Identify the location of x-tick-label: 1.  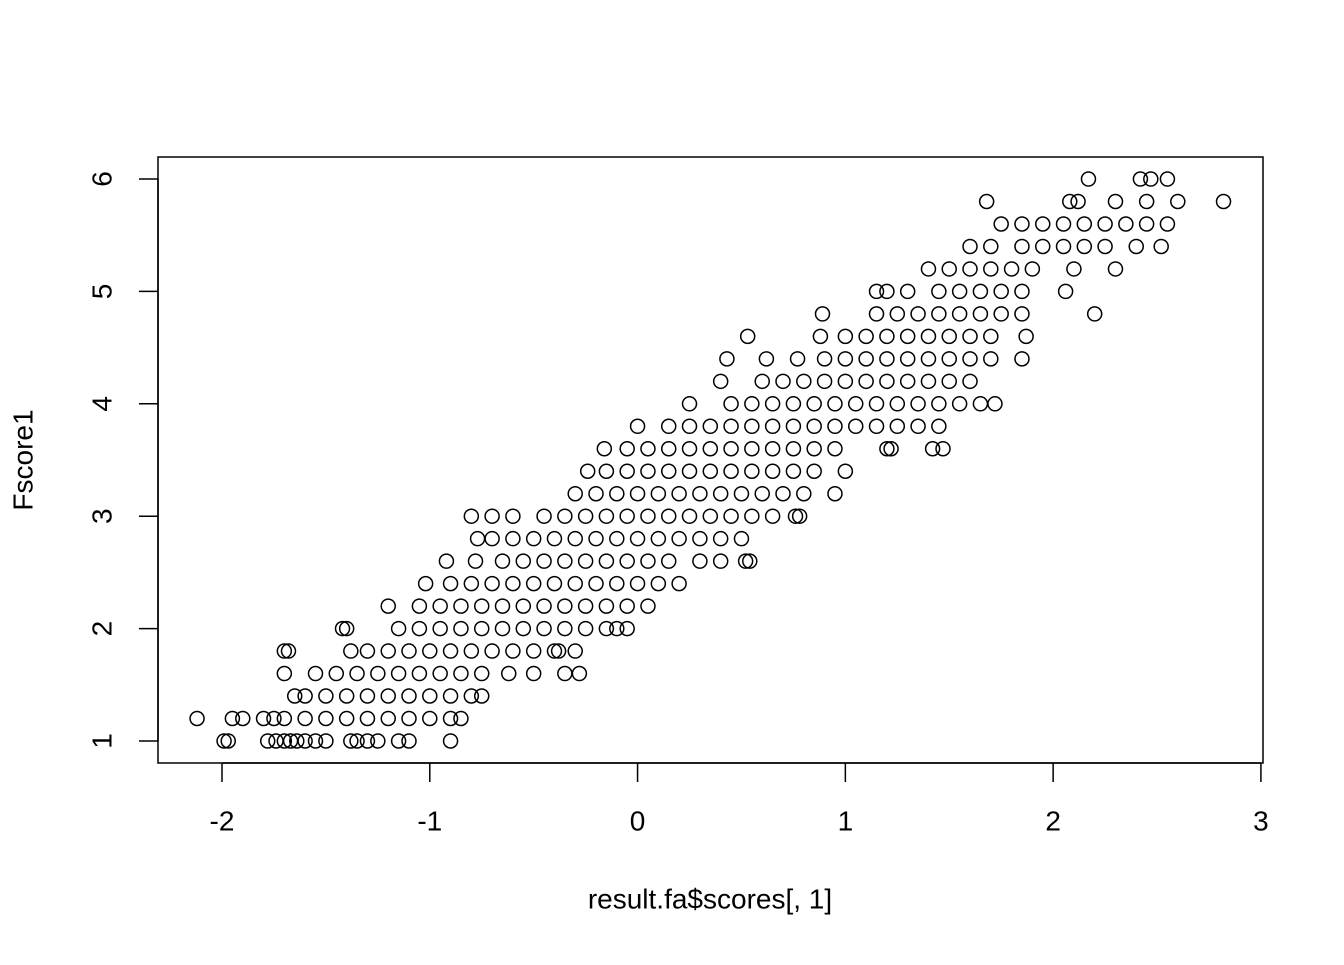
(846, 820).